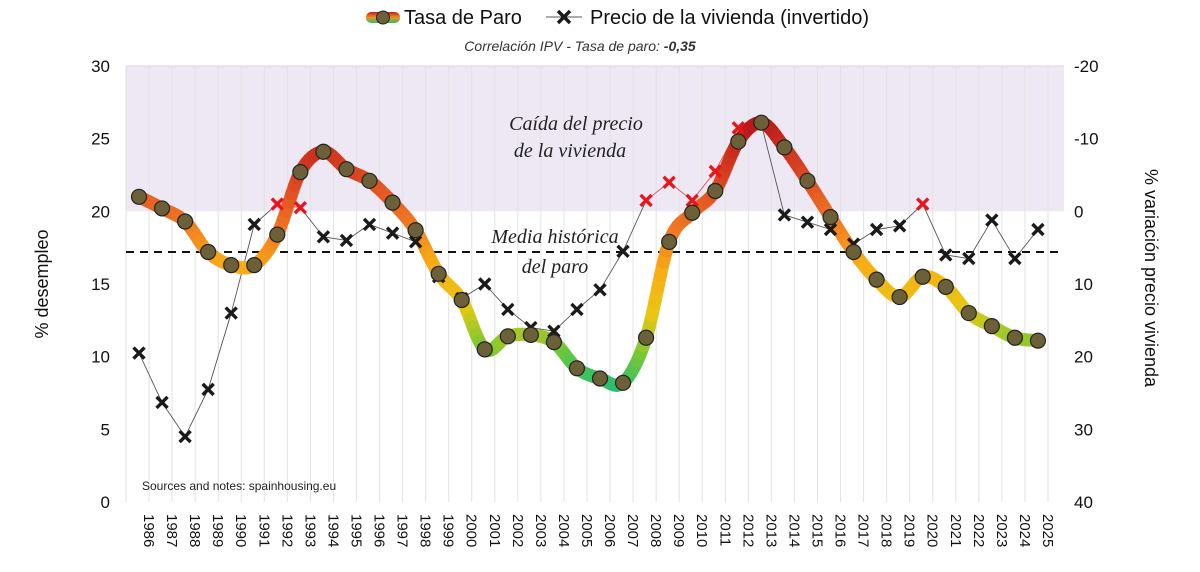  I want to click on x-tick-label: 1988, so click(194, 530).